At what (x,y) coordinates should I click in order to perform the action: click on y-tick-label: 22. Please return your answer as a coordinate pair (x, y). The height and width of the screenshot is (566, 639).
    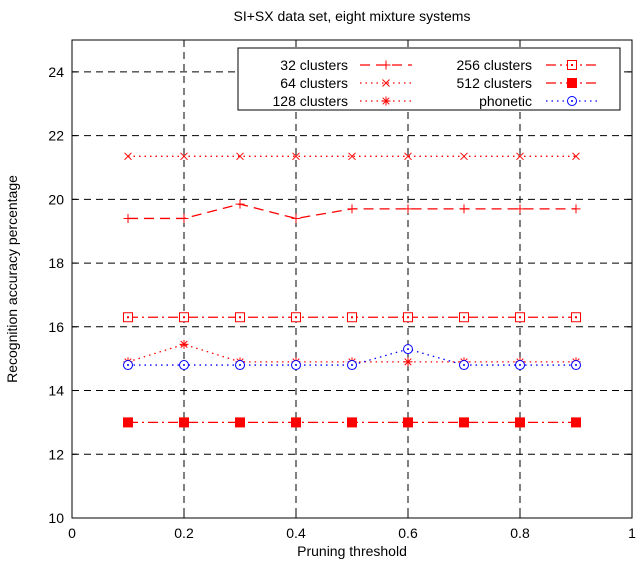
    Looking at the image, I should click on (56, 136).